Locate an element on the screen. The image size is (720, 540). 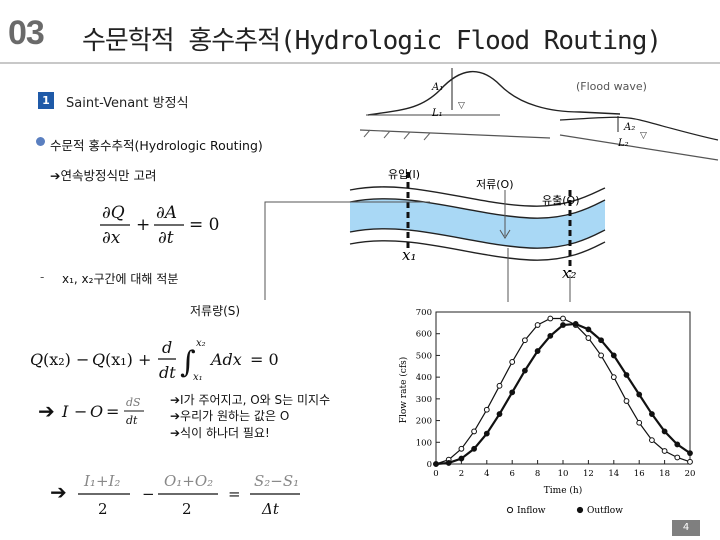
integral-equation: Q (x₂) − Q (x₁) + d dt ∫ x₂ x₁ Adx = 0 is located at coordinates (154, 360).